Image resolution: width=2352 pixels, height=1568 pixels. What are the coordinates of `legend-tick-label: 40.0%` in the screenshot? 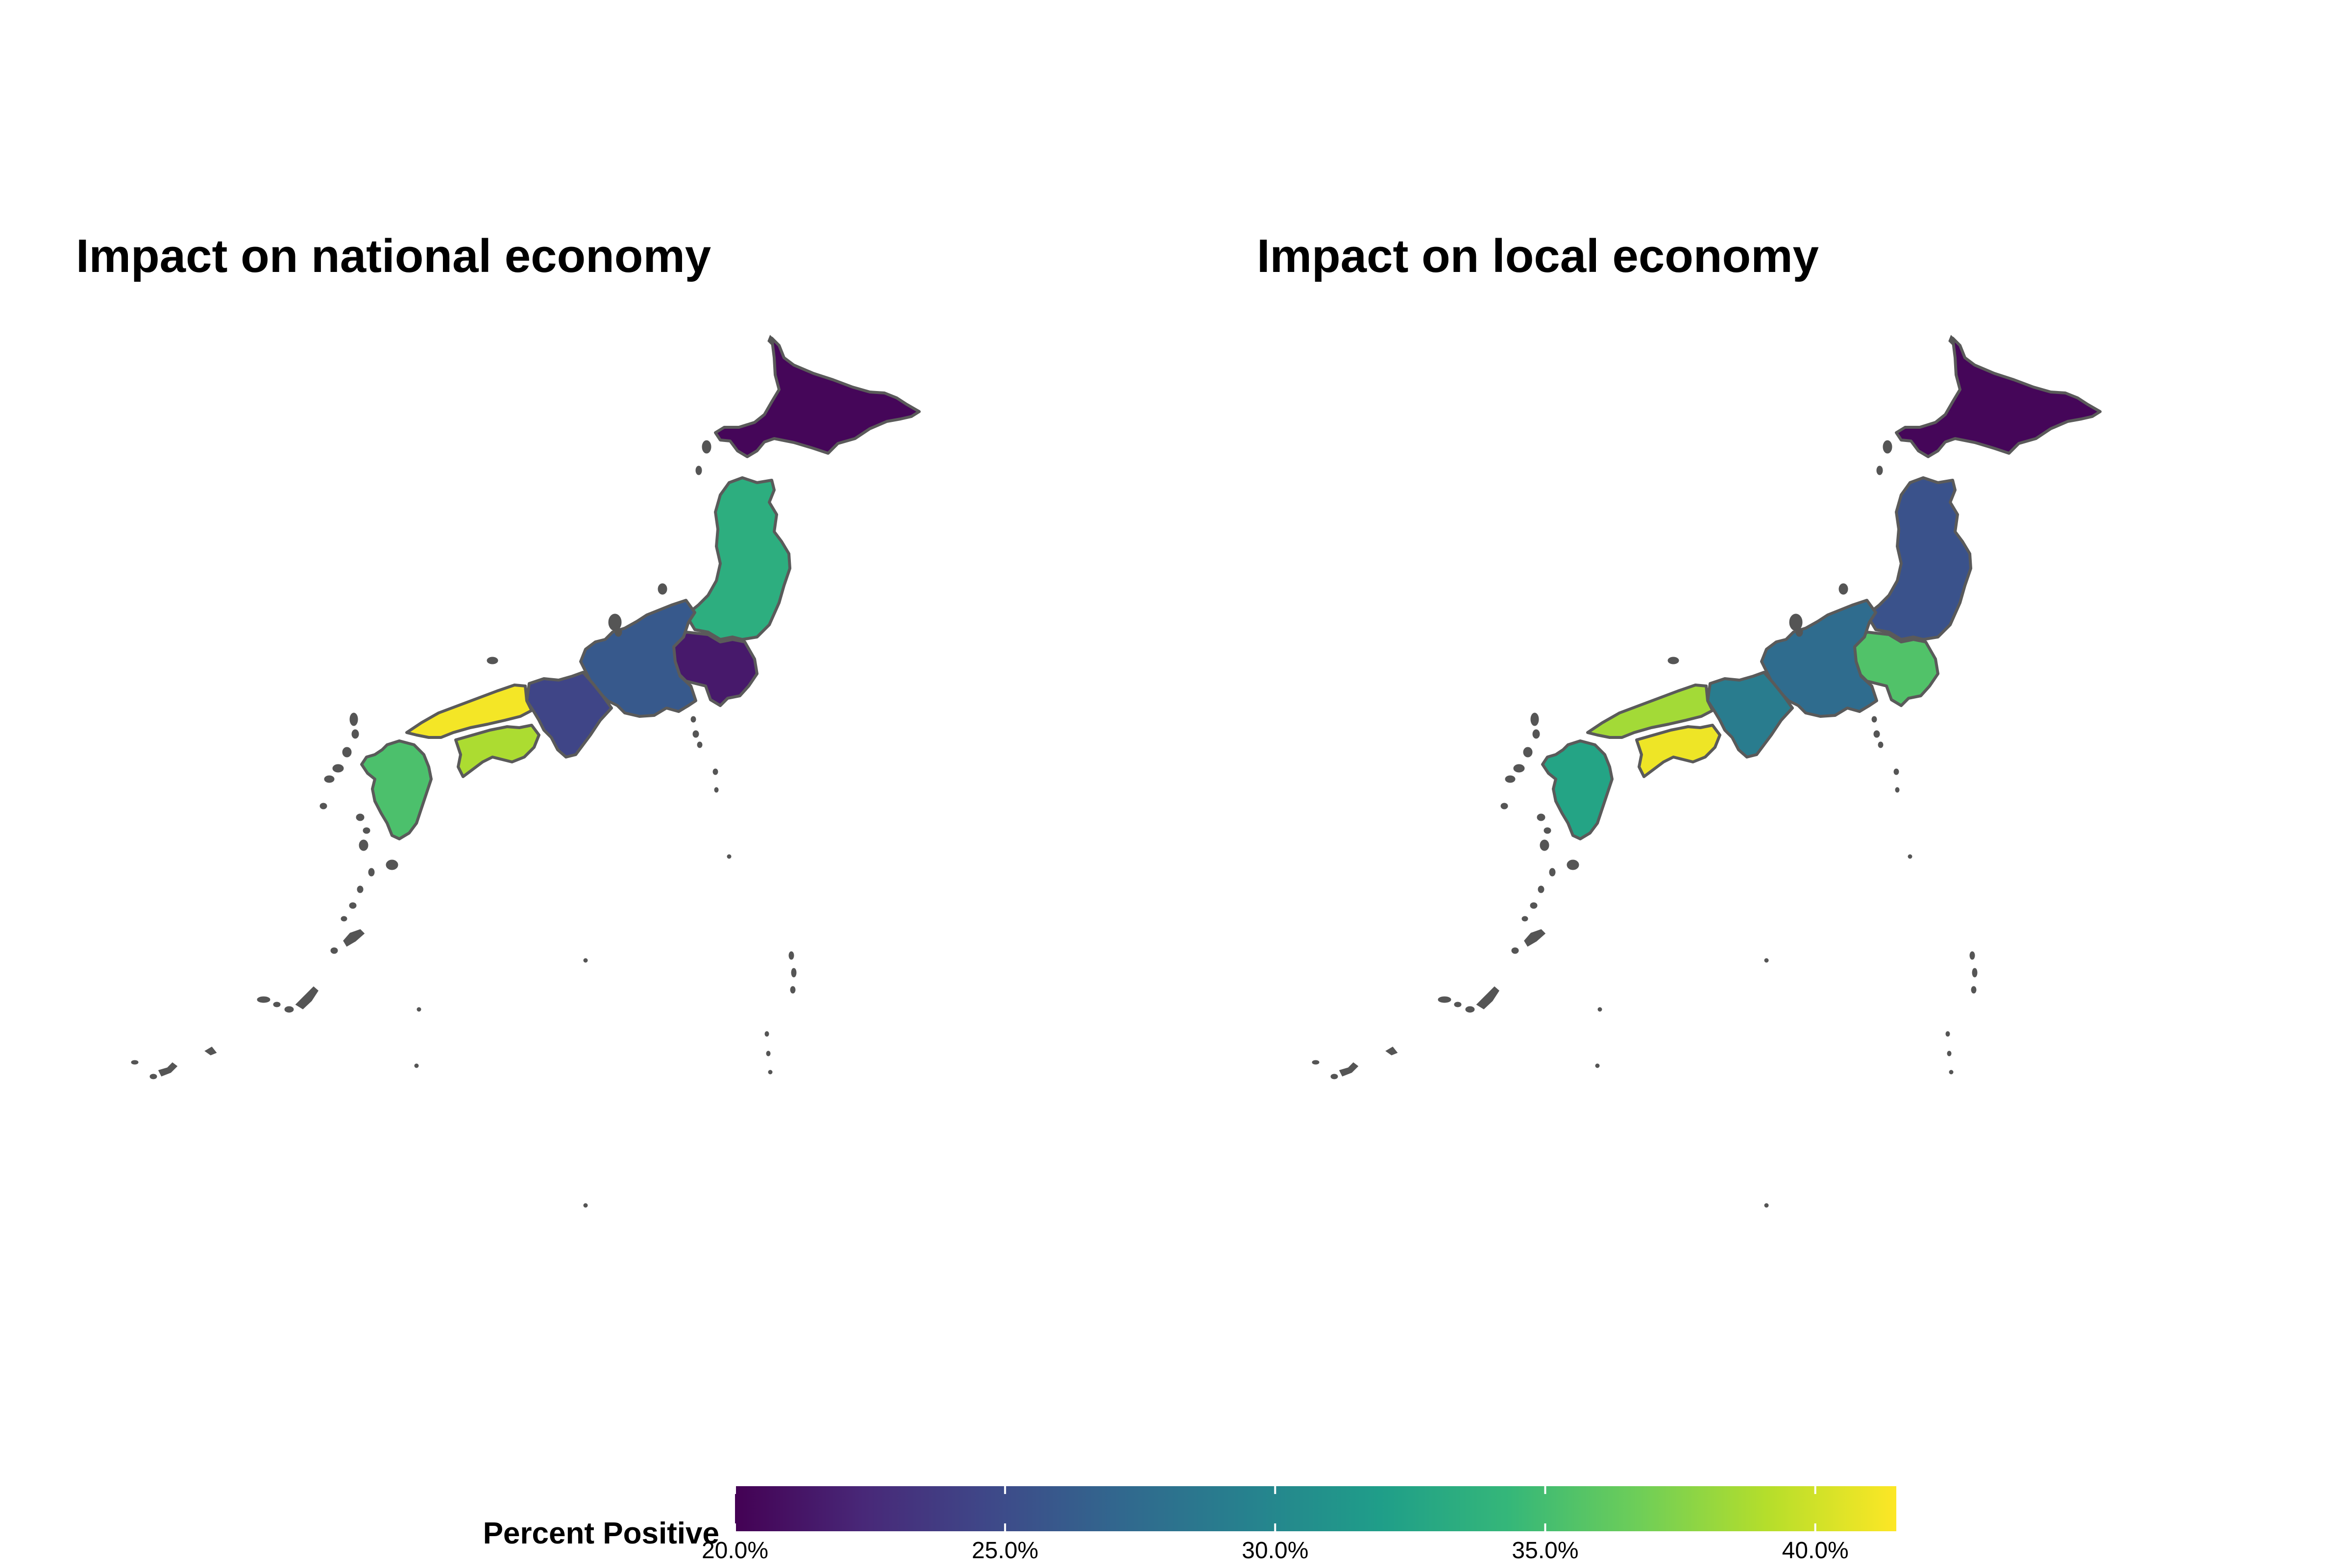 It's located at (1815, 1551).